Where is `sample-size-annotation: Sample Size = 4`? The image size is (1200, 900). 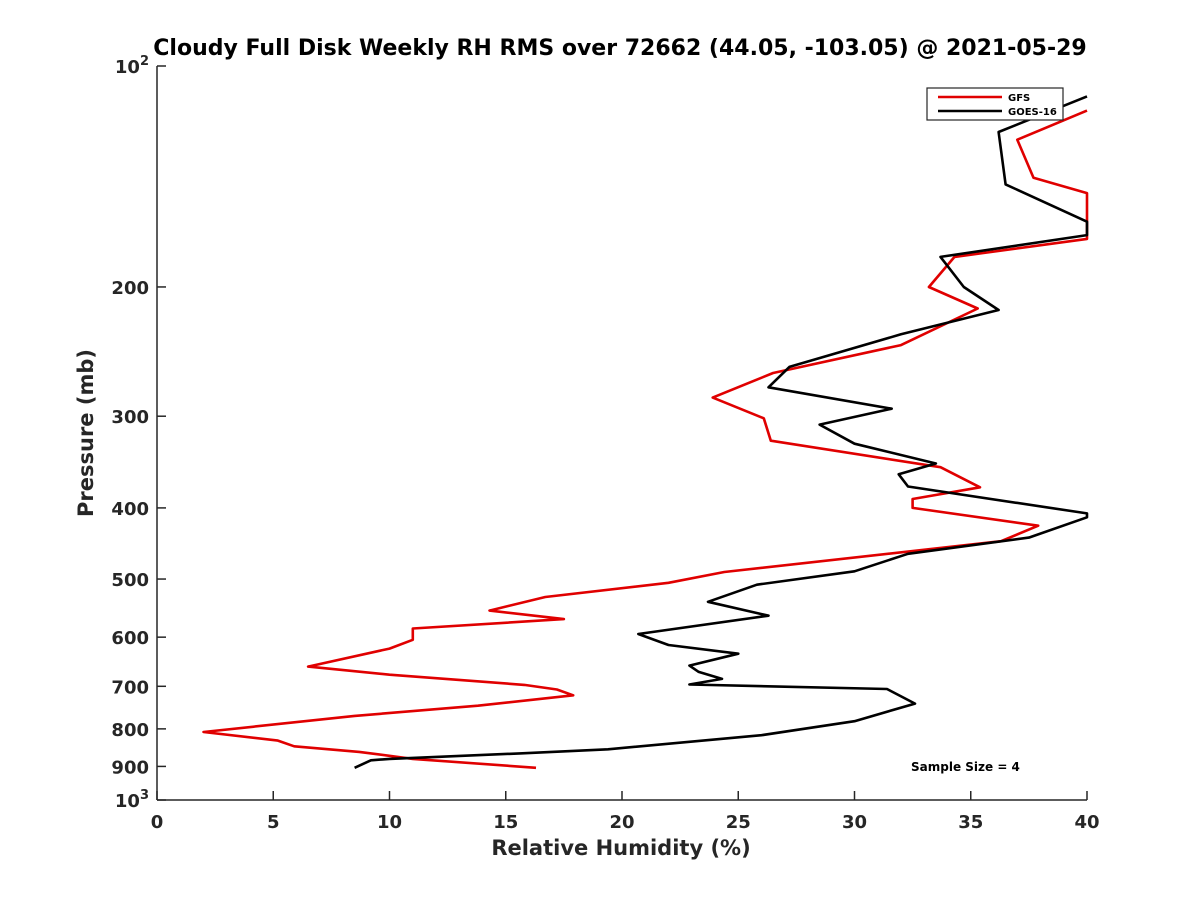 sample-size-annotation: Sample Size = 4 is located at coordinates (965, 767).